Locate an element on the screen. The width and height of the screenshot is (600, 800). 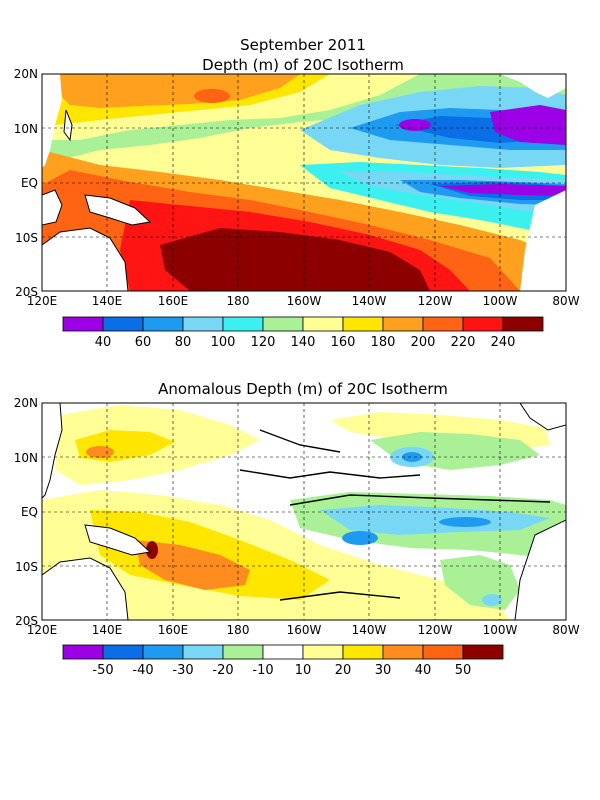
bottom-lon-label: 140W is located at coordinates (369, 630).